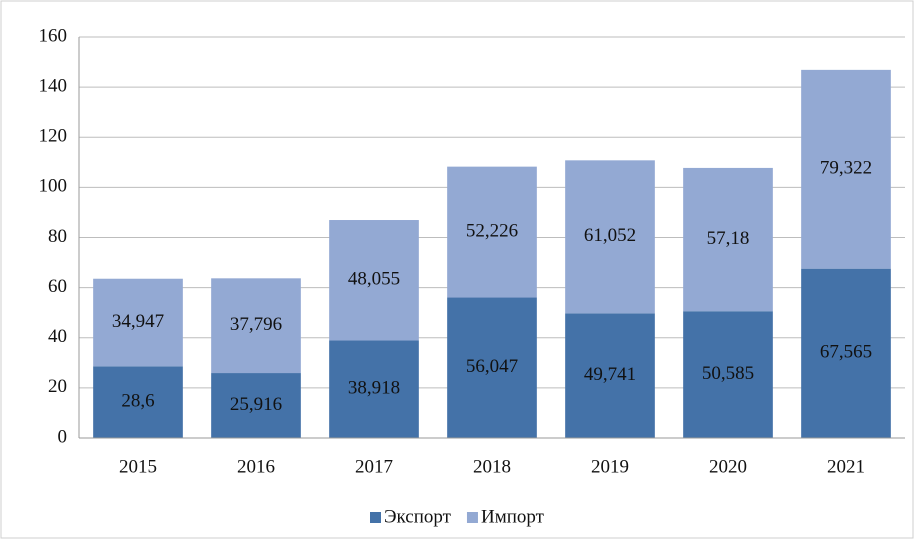  What do you see at coordinates (418, 516) in the screenshot?
I see `legend-label: Экспорт` at bounding box center [418, 516].